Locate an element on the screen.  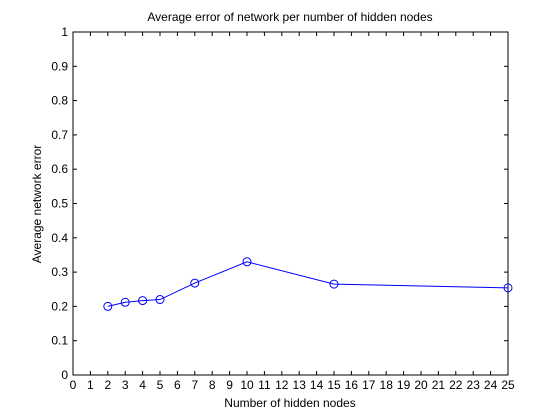
x-tick-label: 7 is located at coordinates (194, 385).